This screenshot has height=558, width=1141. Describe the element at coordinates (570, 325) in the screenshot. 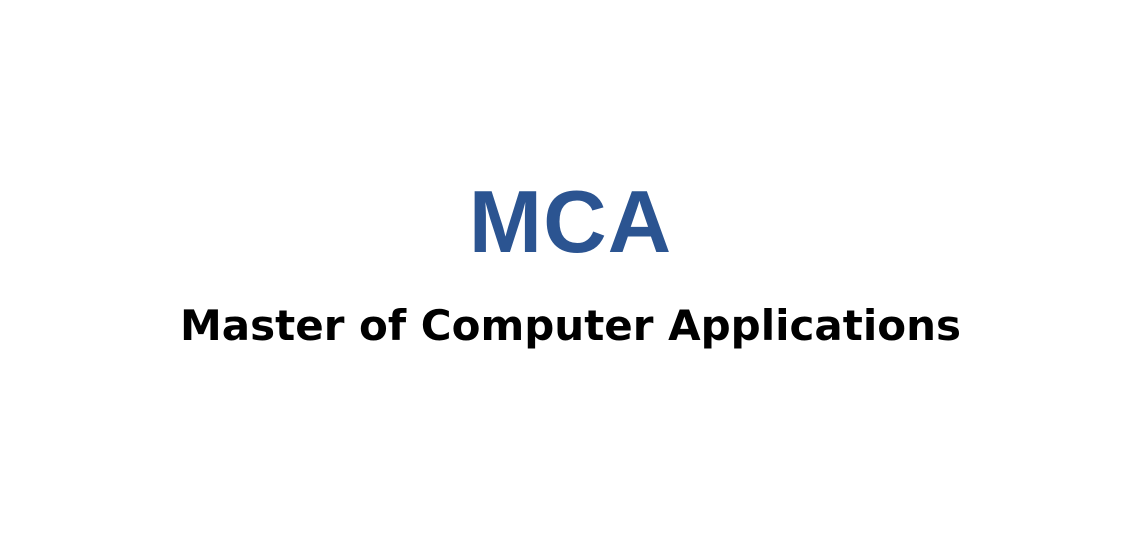

I see `full-name-subheading: Master of Computer Applications` at that location.